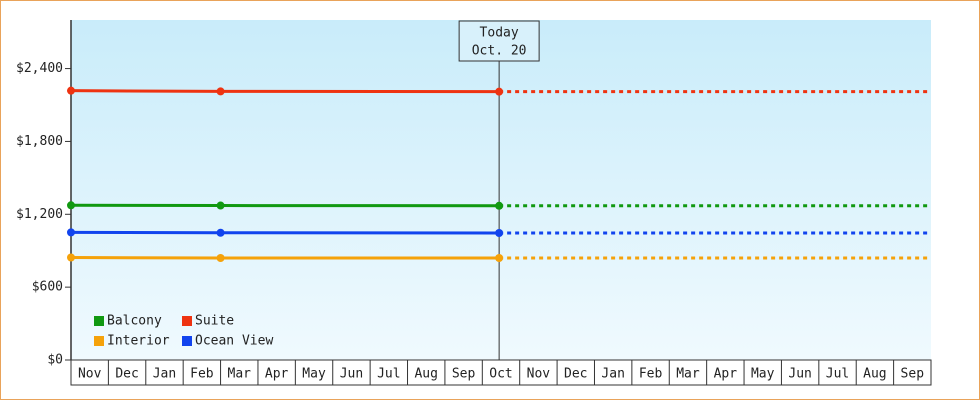 The height and width of the screenshot is (400, 980). Describe the element at coordinates (138, 341) in the screenshot. I see `legend-label: Interior` at that location.